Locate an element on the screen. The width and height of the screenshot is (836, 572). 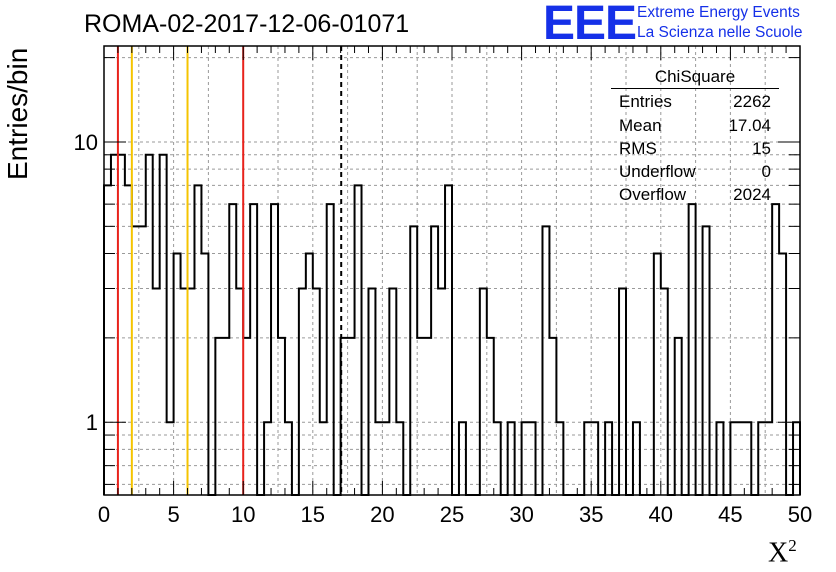
stats-label: RMS is located at coordinates (638, 148).